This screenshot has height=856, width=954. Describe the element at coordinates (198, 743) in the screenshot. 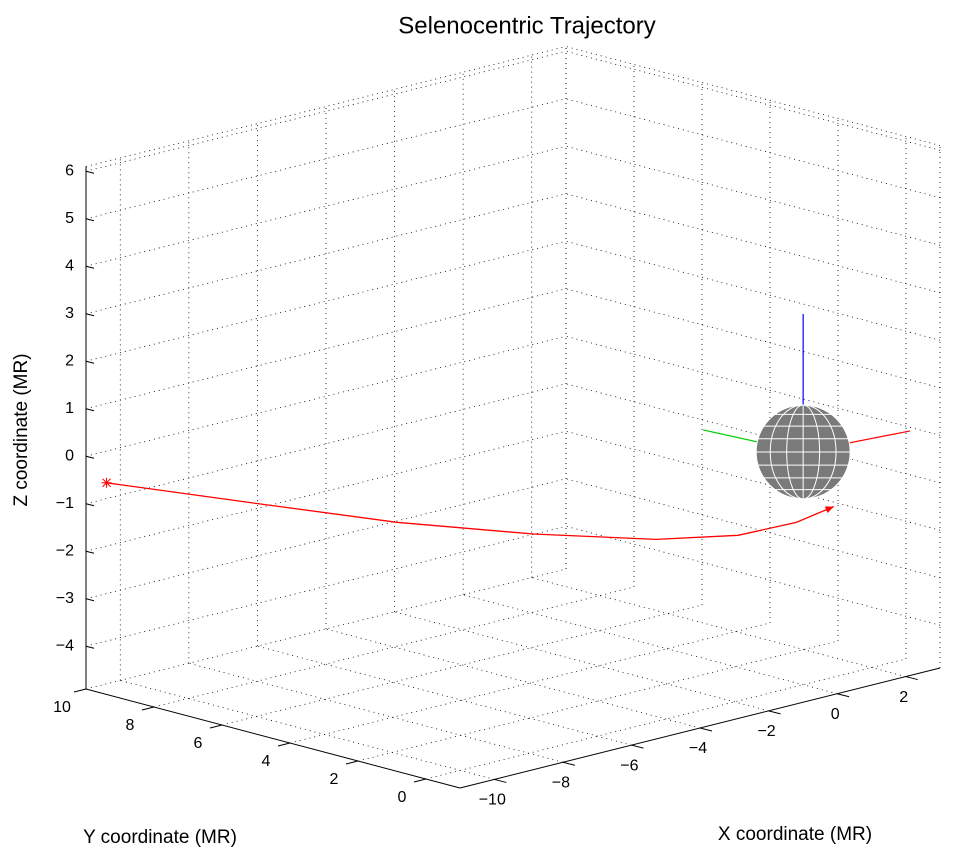

I see `y-tick-label: 6` at that location.